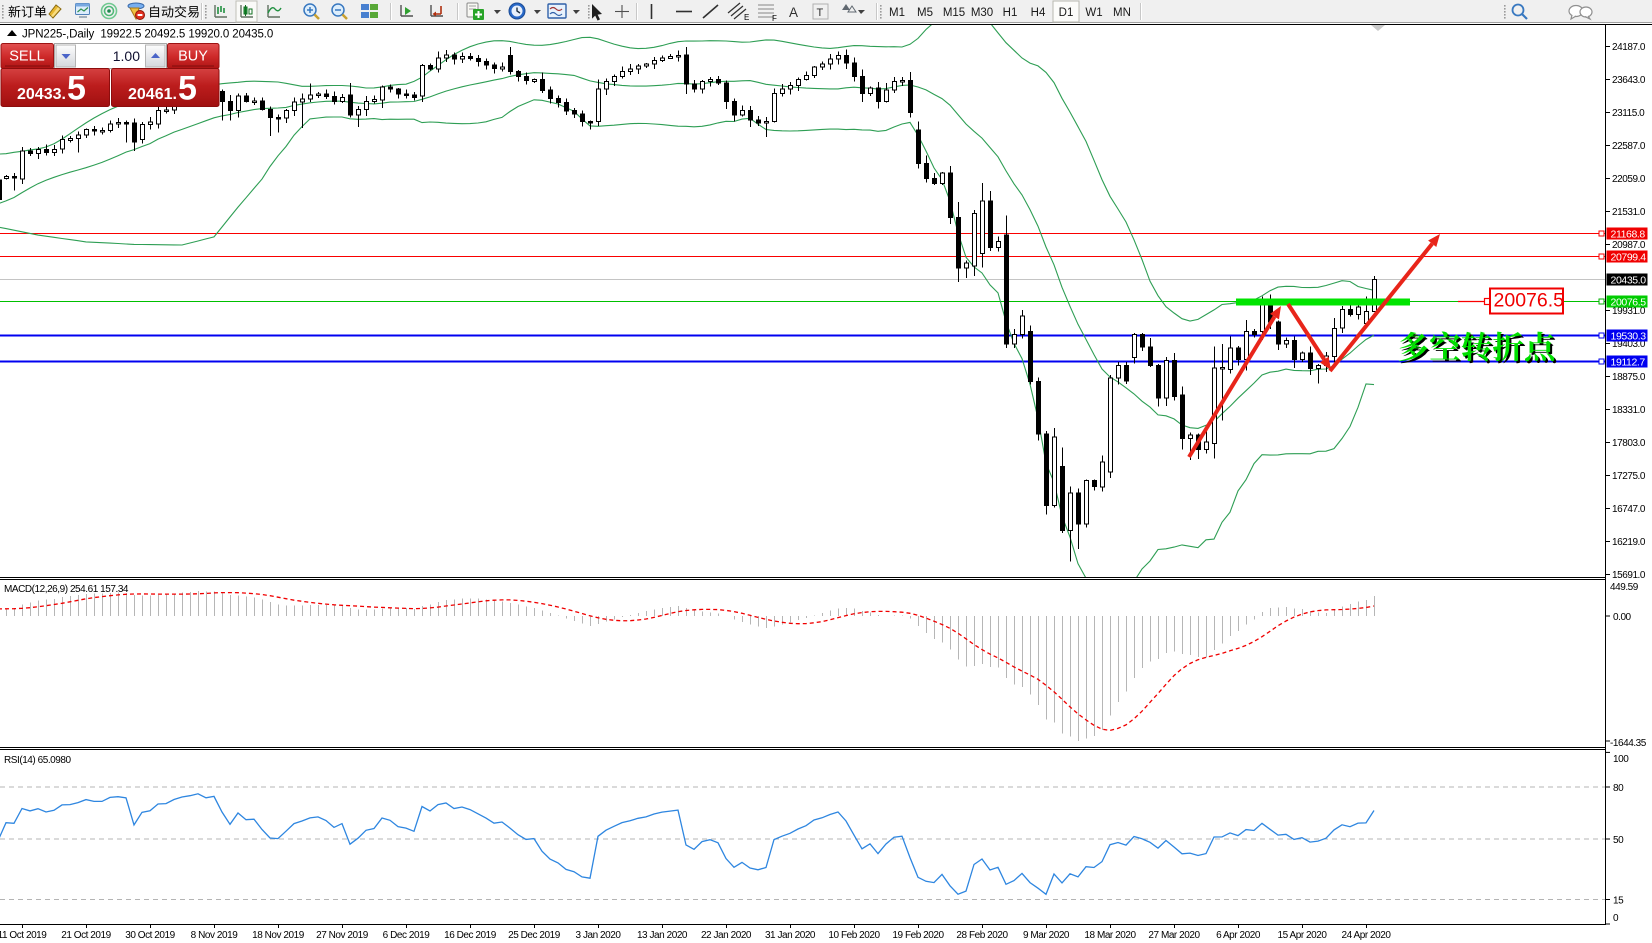 This screenshot has height=943, width=1652. What do you see at coordinates (918, 935) in the screenshot?
I see `svg-text: 19 Feb 2020` at bounding box center [918, 935].